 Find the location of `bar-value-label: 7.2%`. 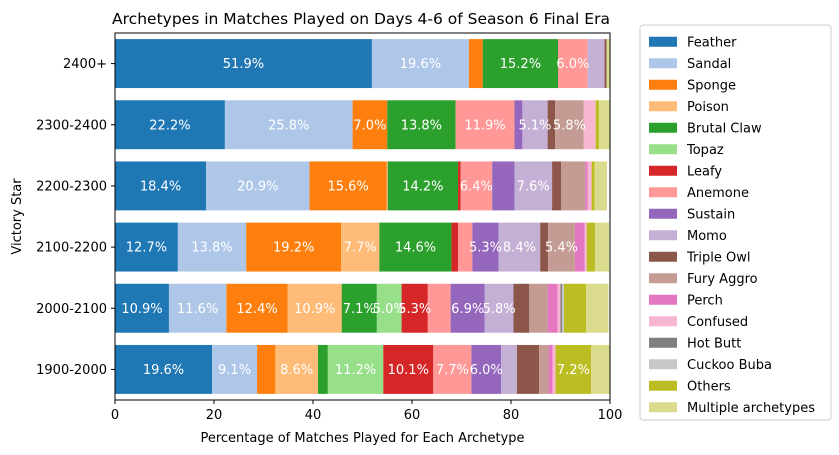

bar-value-label: 7.2% is located at coordinates (573, 370).